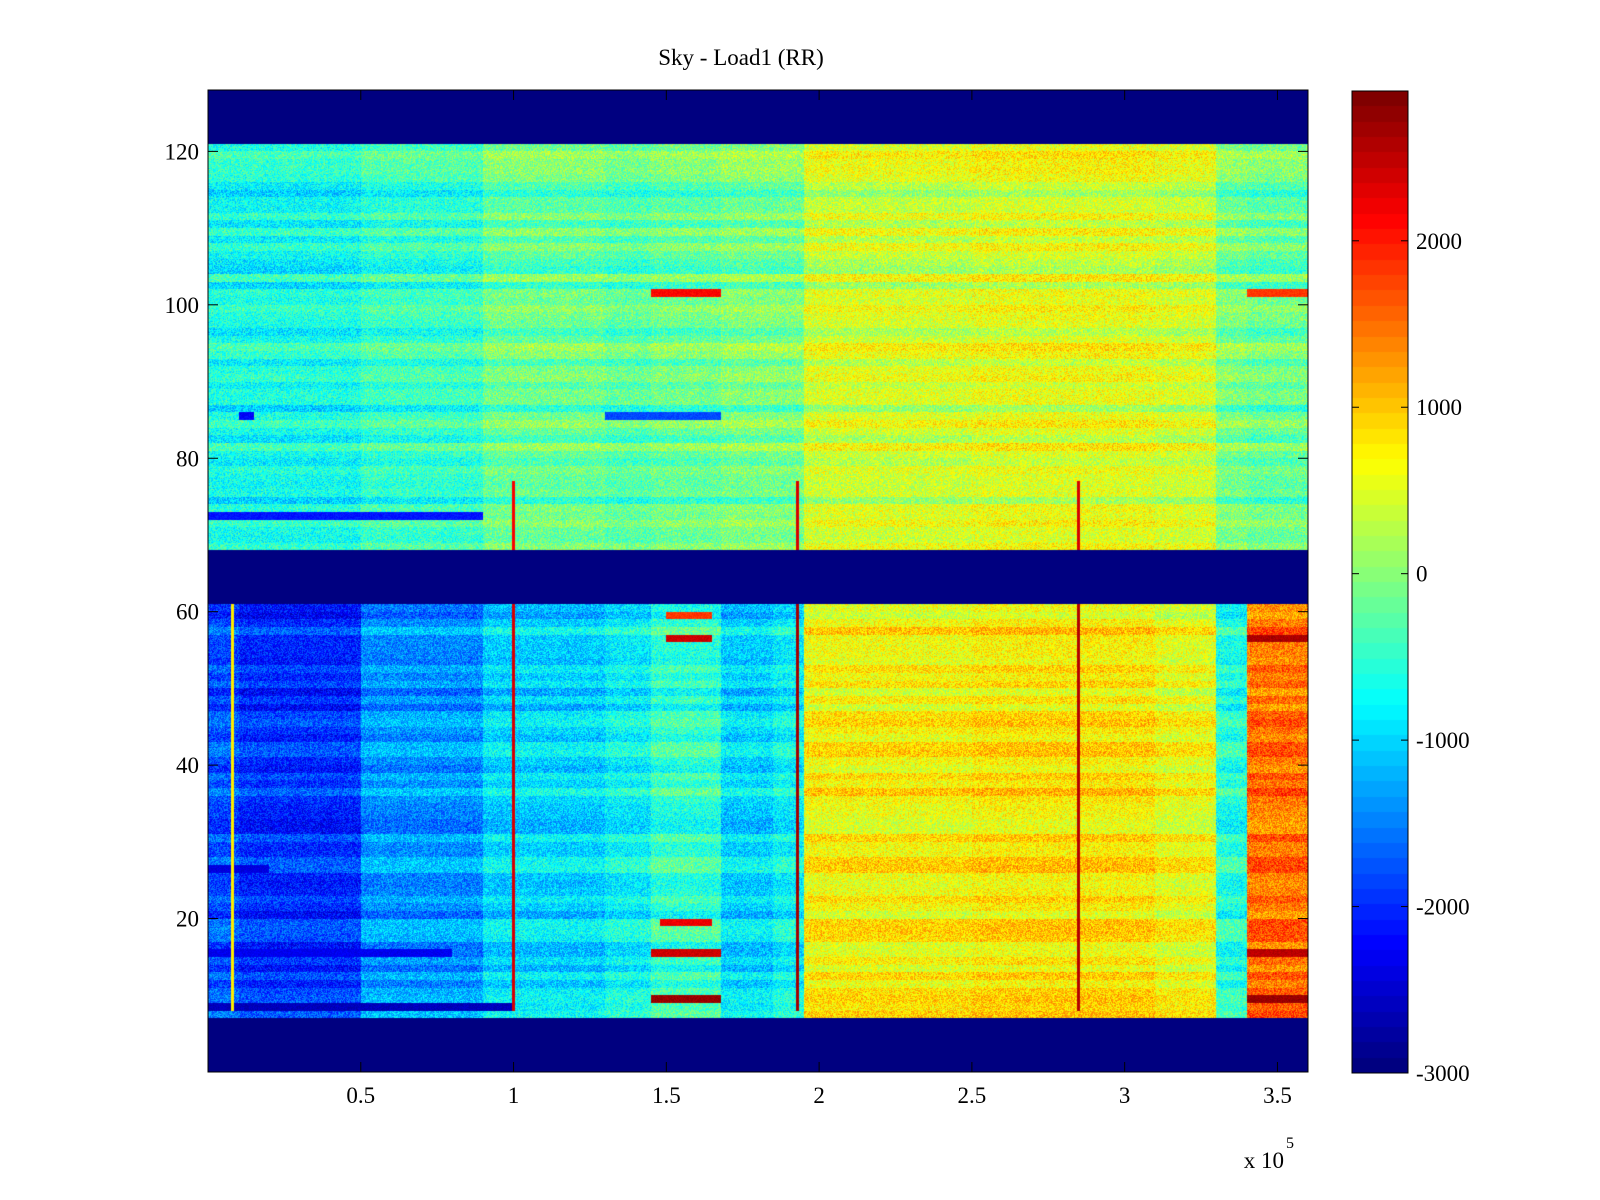 The height and width of the screenshot is (1200, 1600). Describe the element at coordinates (819, 1095) in the screenshot. I see `x-tick-label: 2` at that location.